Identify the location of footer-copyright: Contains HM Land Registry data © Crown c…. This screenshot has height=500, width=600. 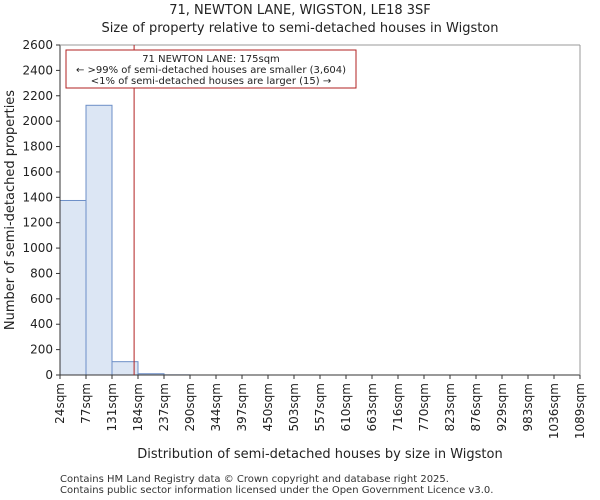
(254, 479).